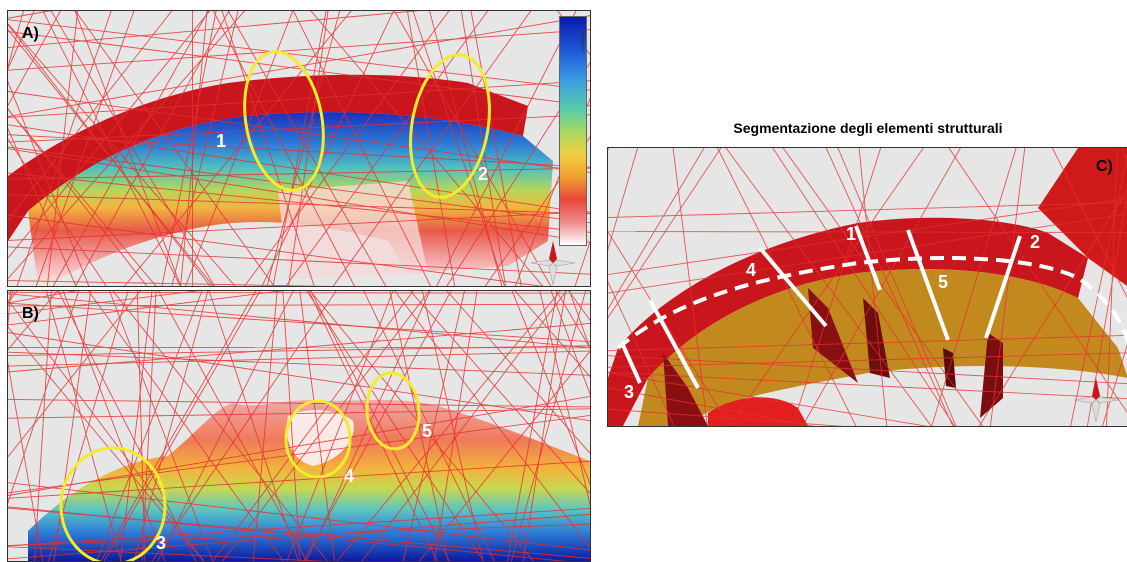 The image size is (1127, 562). Describe the element at coordinates (868, 128) in the screenshot. I see `figure-title: Segmentazione degli elementi strutturali` at that location.